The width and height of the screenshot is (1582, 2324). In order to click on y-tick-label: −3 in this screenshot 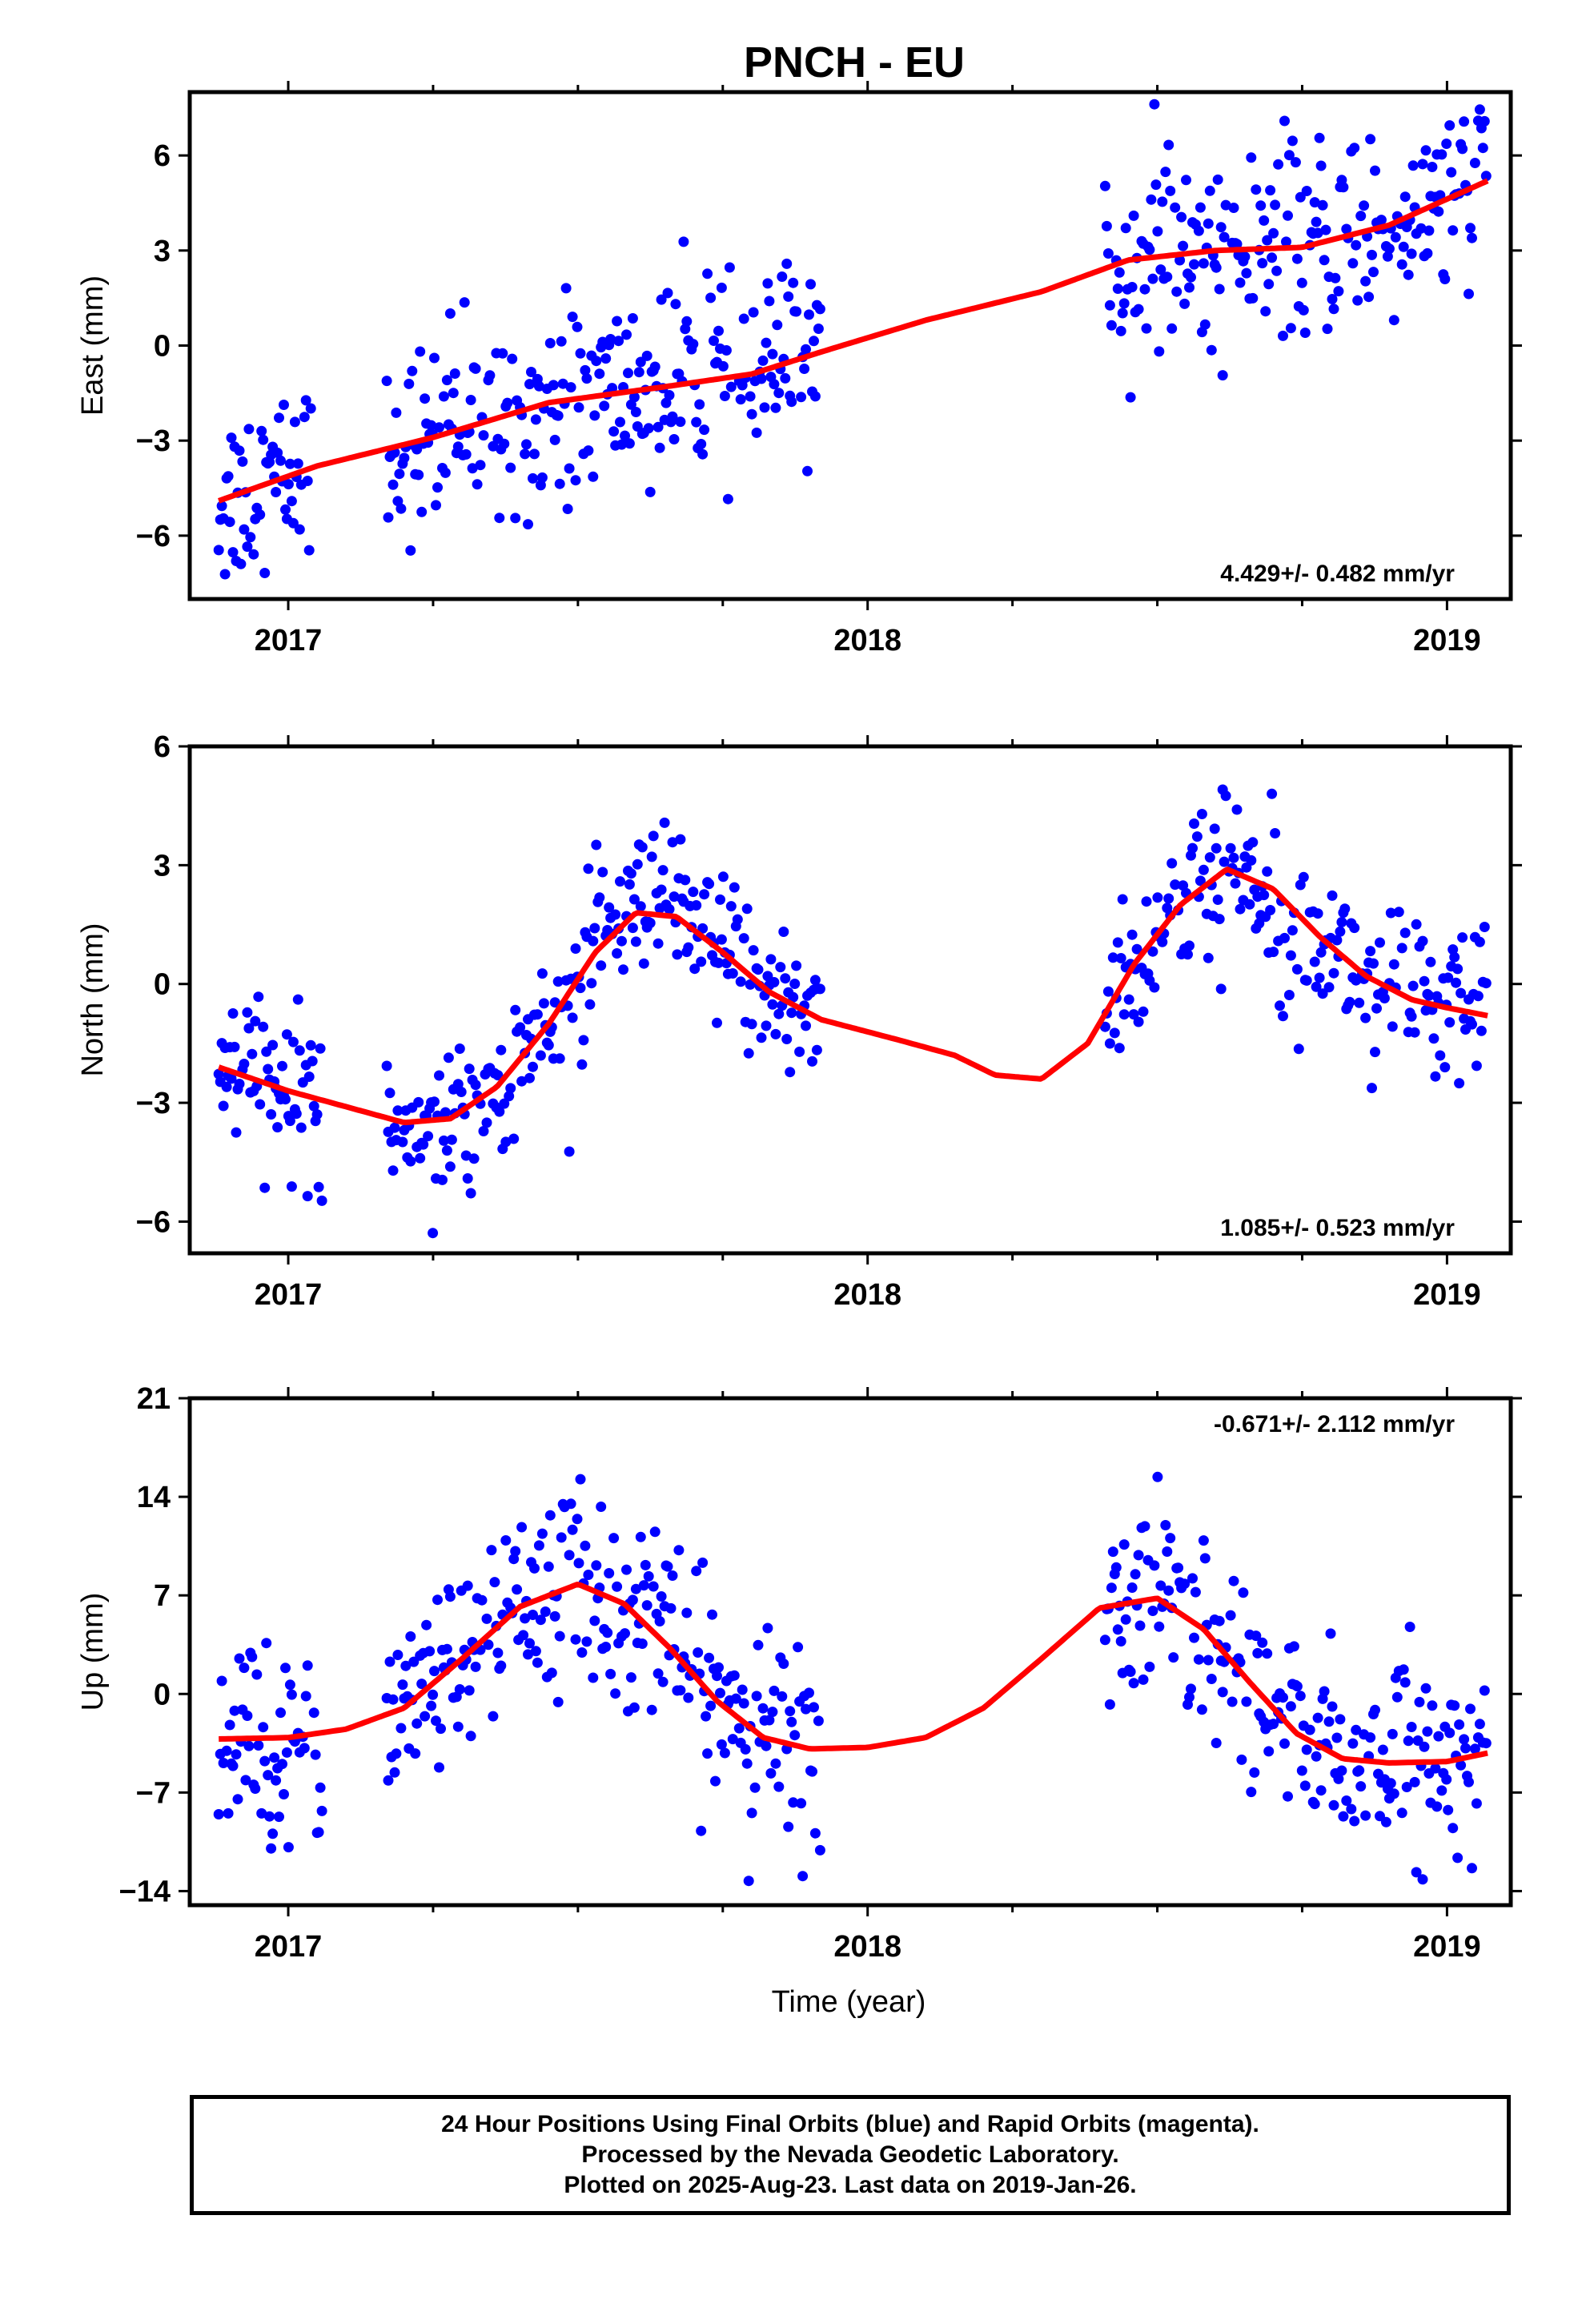, I will do `click(154, 1103)`.